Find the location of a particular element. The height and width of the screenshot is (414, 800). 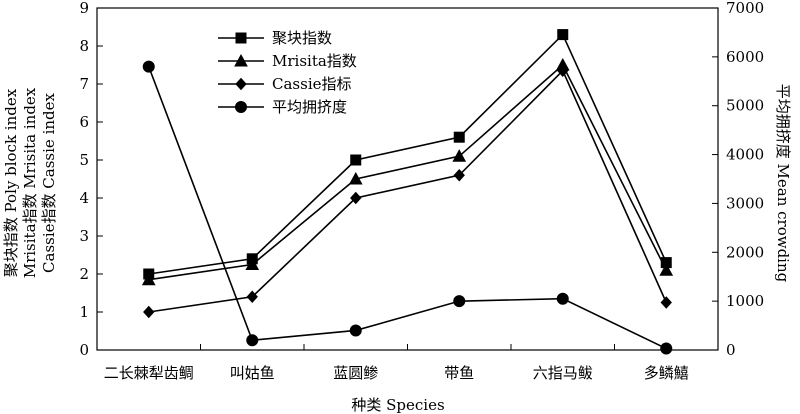

right-tick-label: 1000 is located at coordinates (745, 301).